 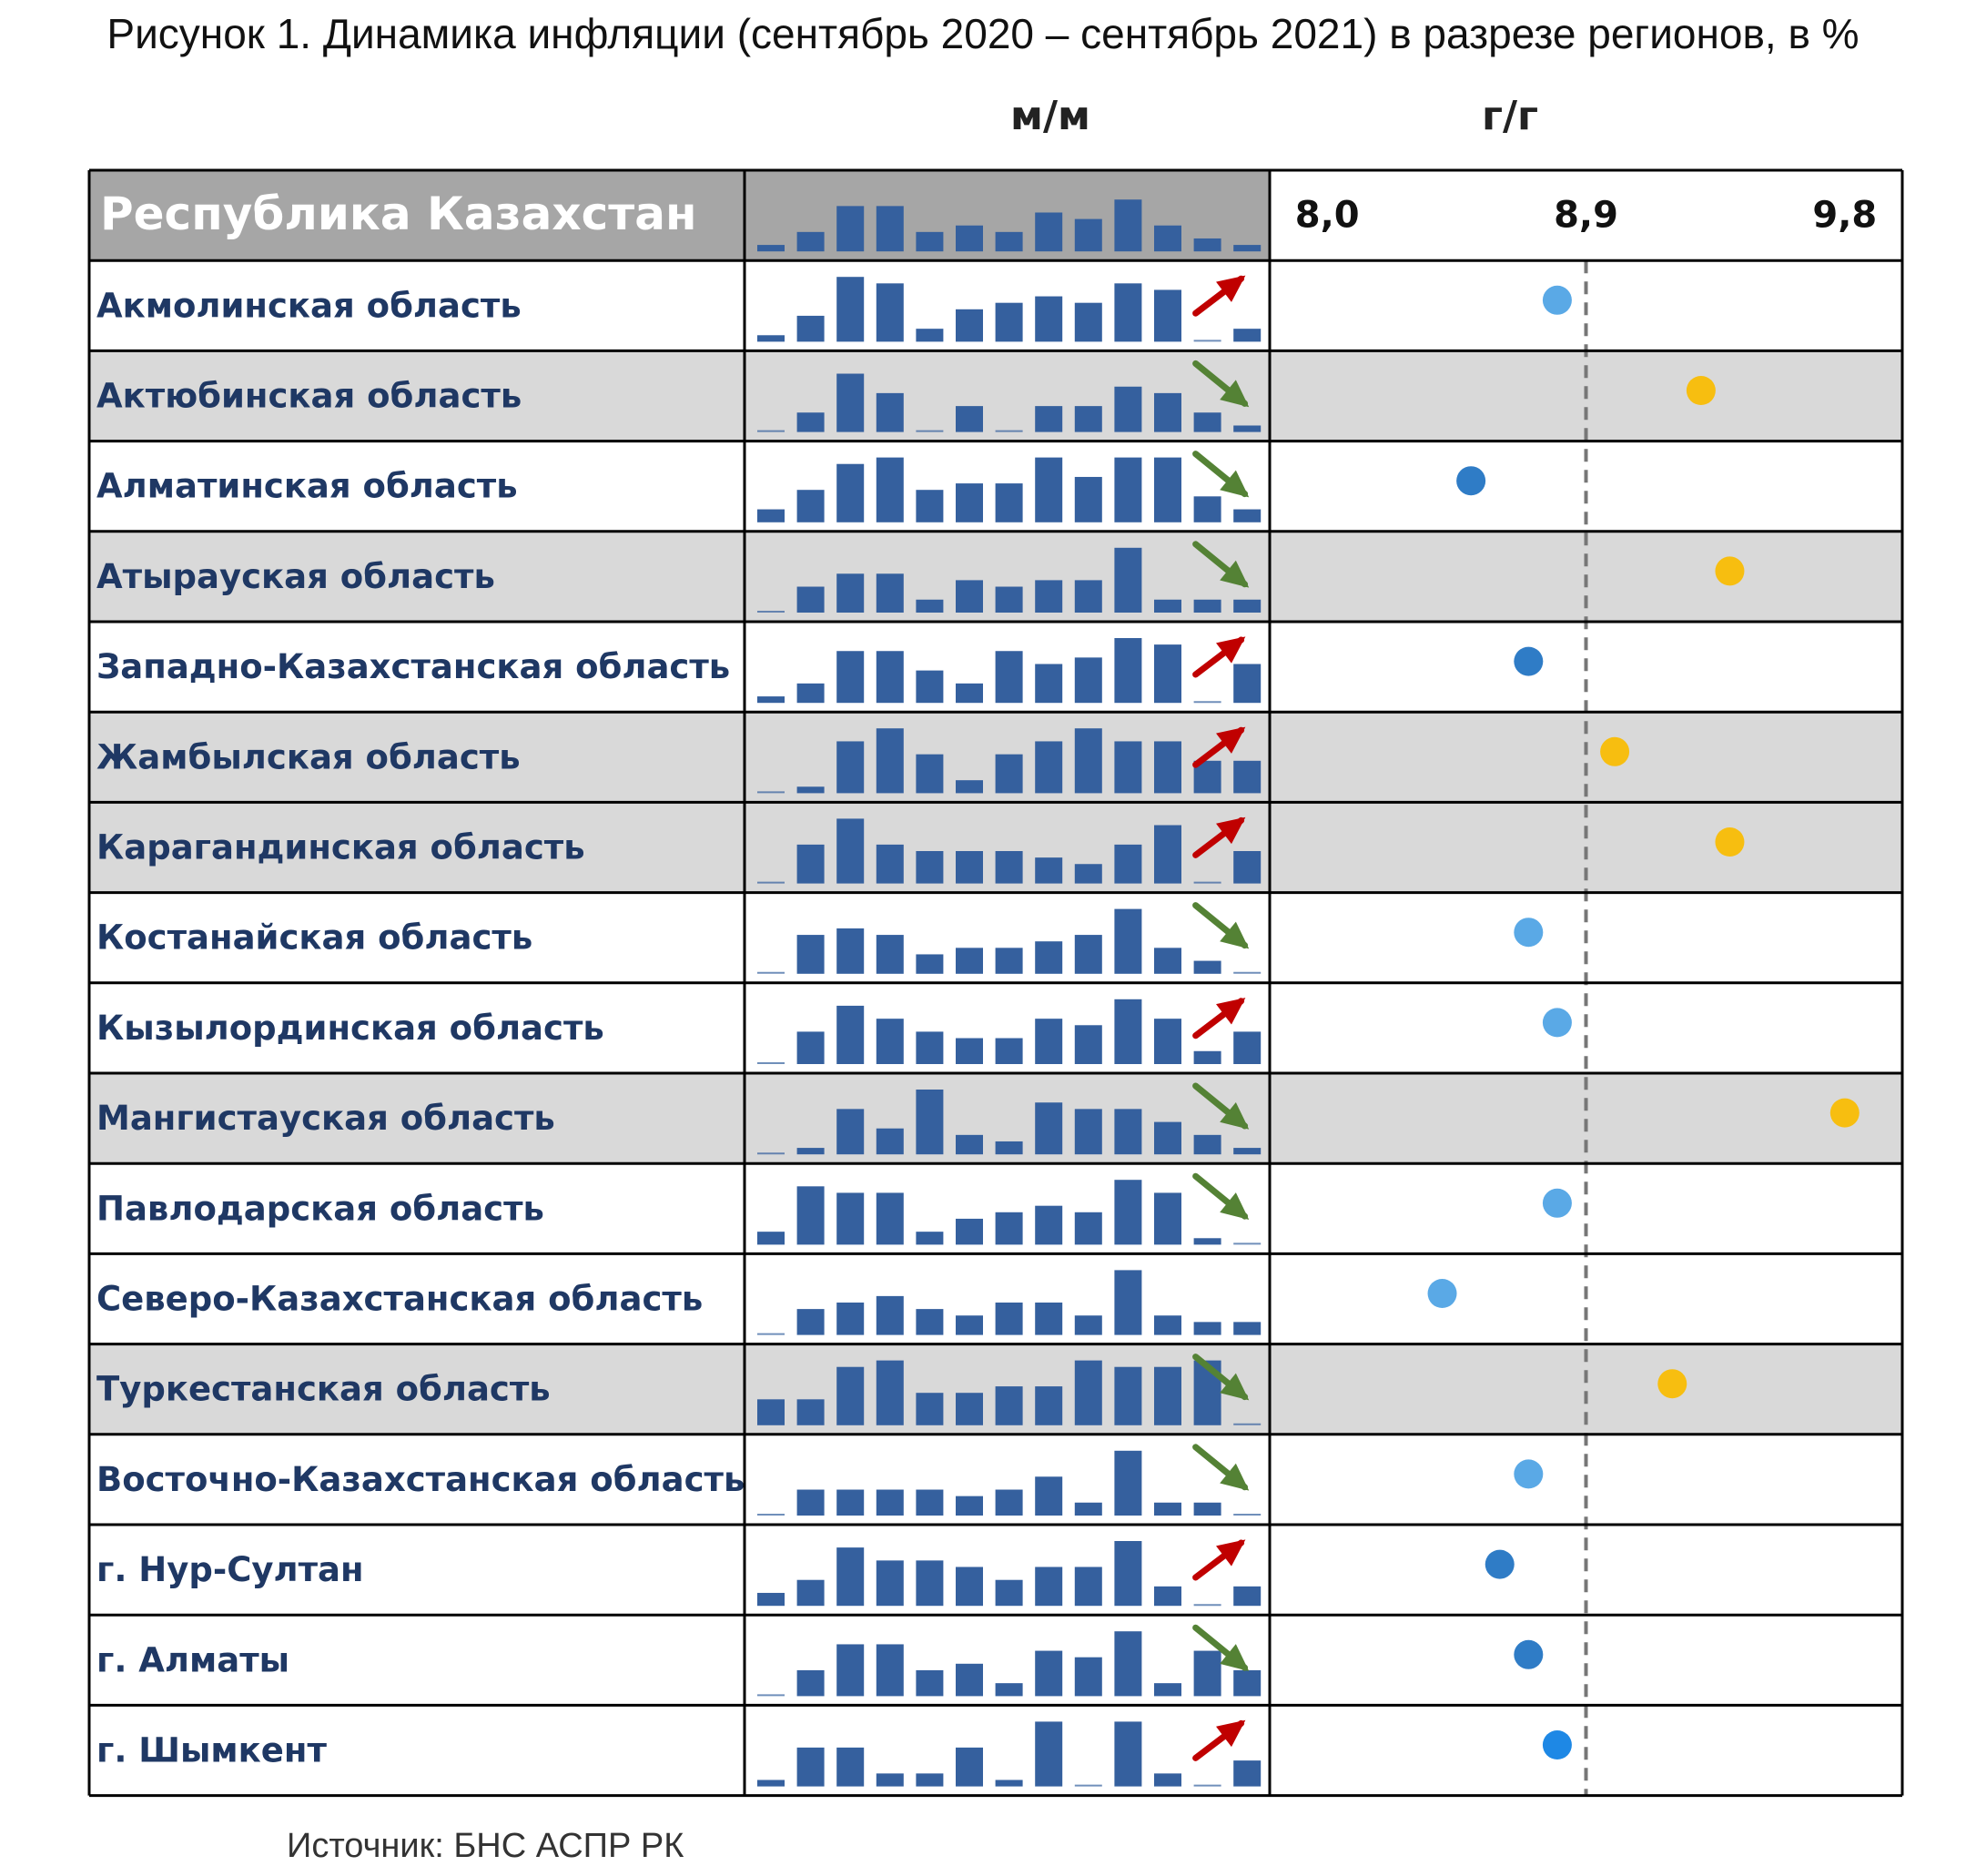 I want to click on region-label: г. Шымкент, so click(x=211, y=1751).